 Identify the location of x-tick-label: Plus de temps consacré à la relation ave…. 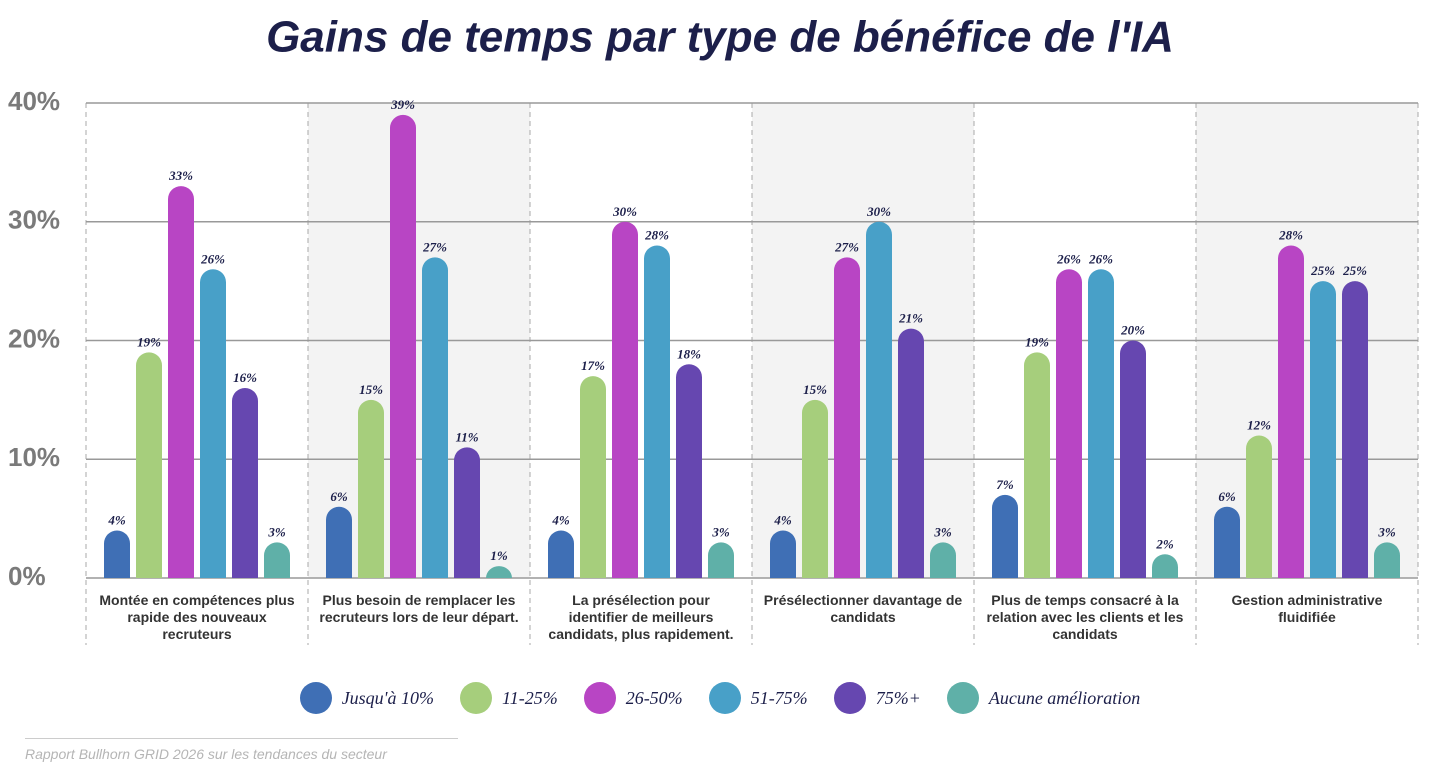
(1085, 617).